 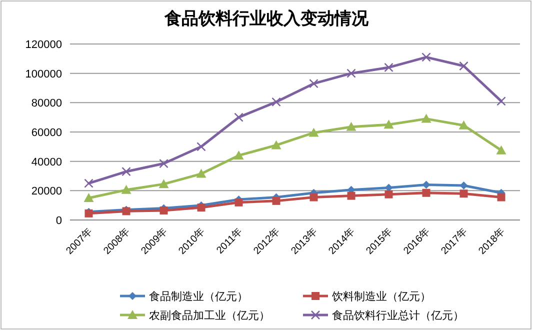 I want to click on legend-label: 农副食品加工业（亿元）, so click(x=209, y=315).